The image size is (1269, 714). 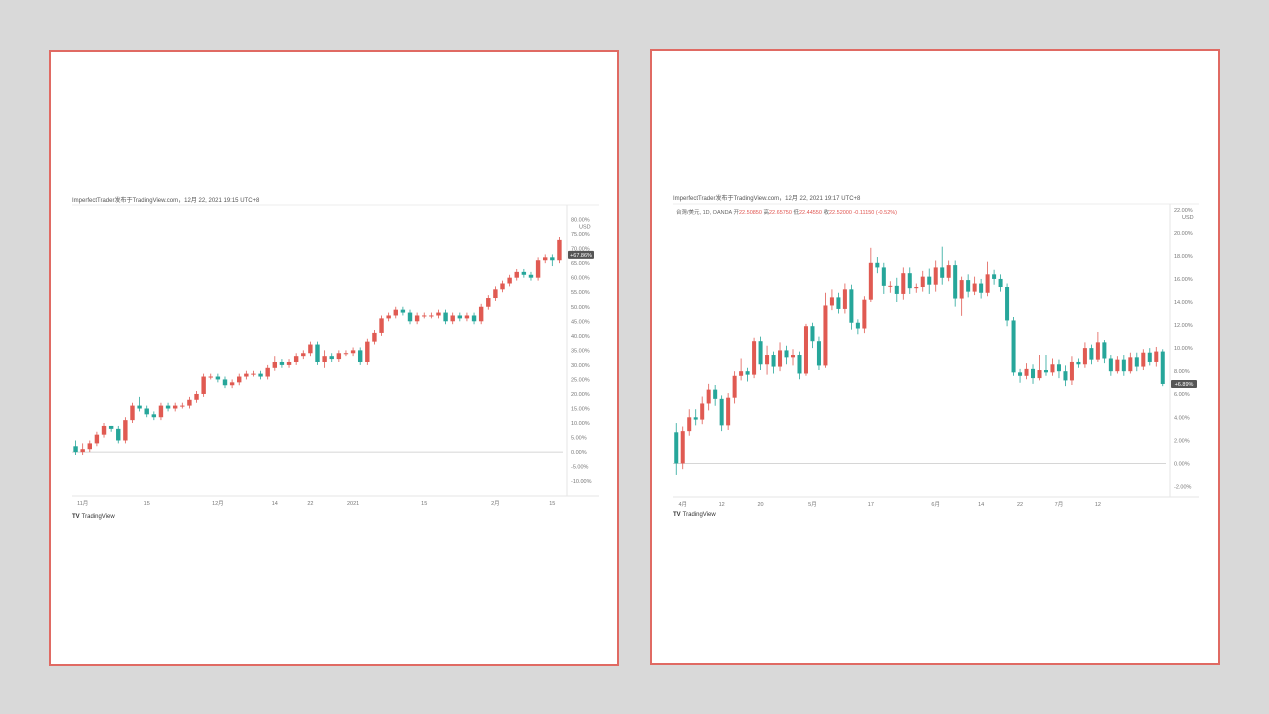 What do you see at coordinates (810, 213) in the screenshot?
I see `legend-low: 22.44550` at bounding box center [810, 213].